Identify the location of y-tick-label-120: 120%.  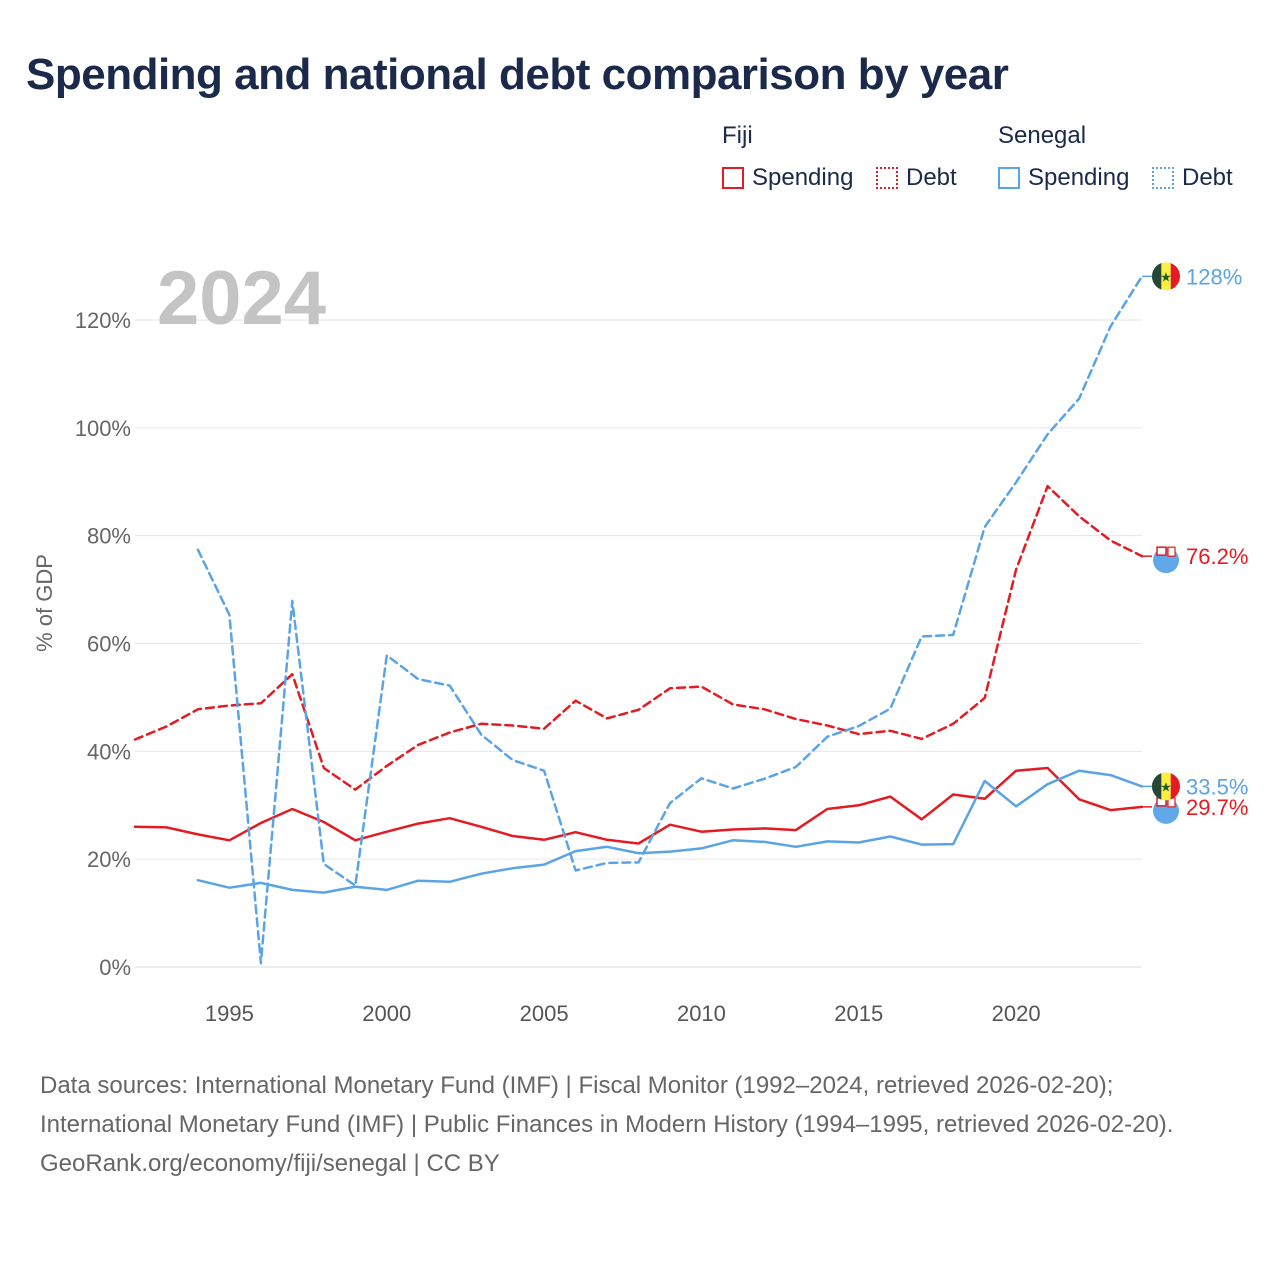
(103, 320).